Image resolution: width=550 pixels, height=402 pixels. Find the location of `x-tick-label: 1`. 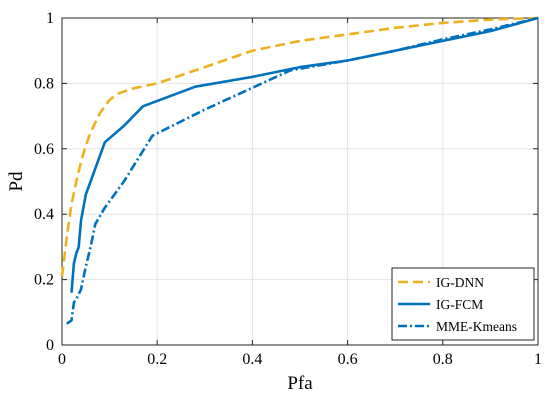

x-tick-label: 1 is located at coordinates (538, 359).